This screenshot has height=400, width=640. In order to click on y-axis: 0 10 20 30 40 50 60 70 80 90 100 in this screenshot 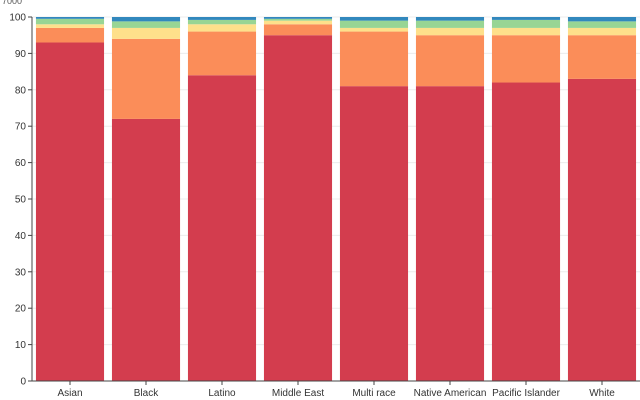, I will do `click(21, 200)`.